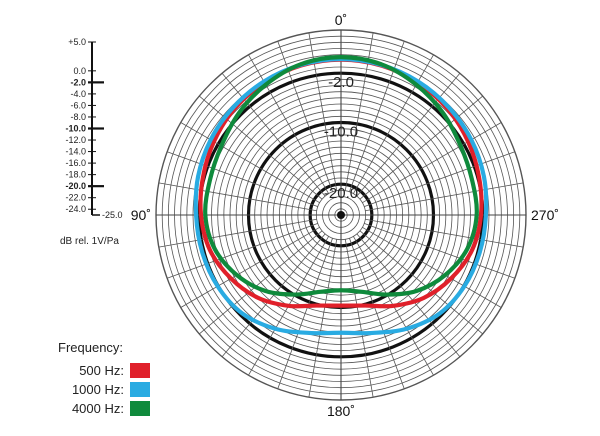 The image size is (600, 436). Describe the element at coordinates (341, 411) in the screenshot. I see `angle-label: 180˚` at that location.